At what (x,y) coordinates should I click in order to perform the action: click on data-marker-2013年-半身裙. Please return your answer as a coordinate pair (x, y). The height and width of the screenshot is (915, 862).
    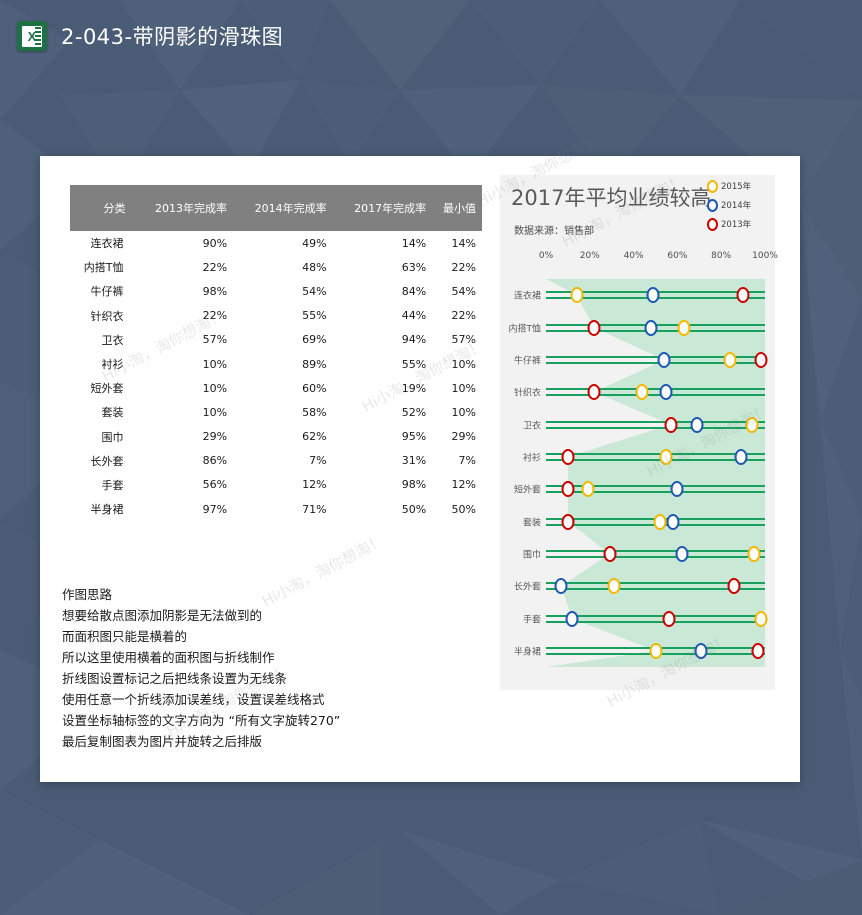
    Looking at the image, I should click on (758, 650).